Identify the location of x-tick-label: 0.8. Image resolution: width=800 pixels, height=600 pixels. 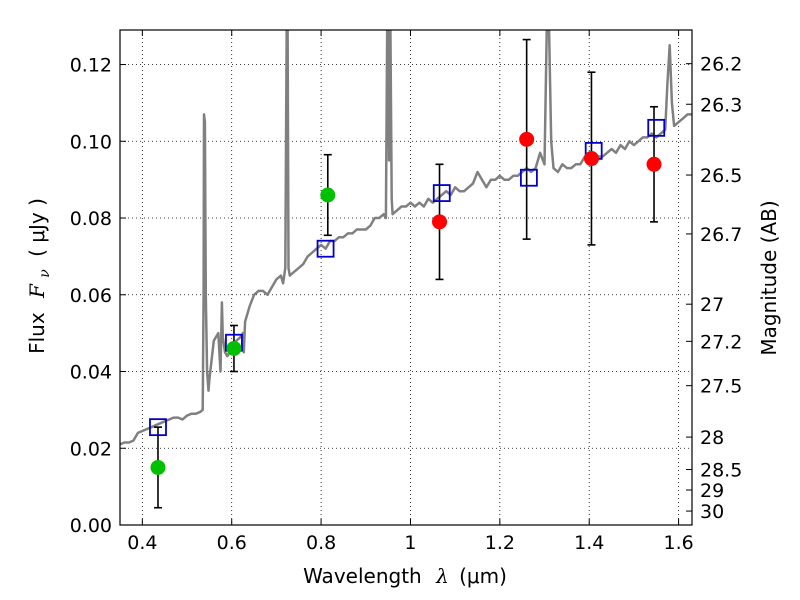
(321, 543).